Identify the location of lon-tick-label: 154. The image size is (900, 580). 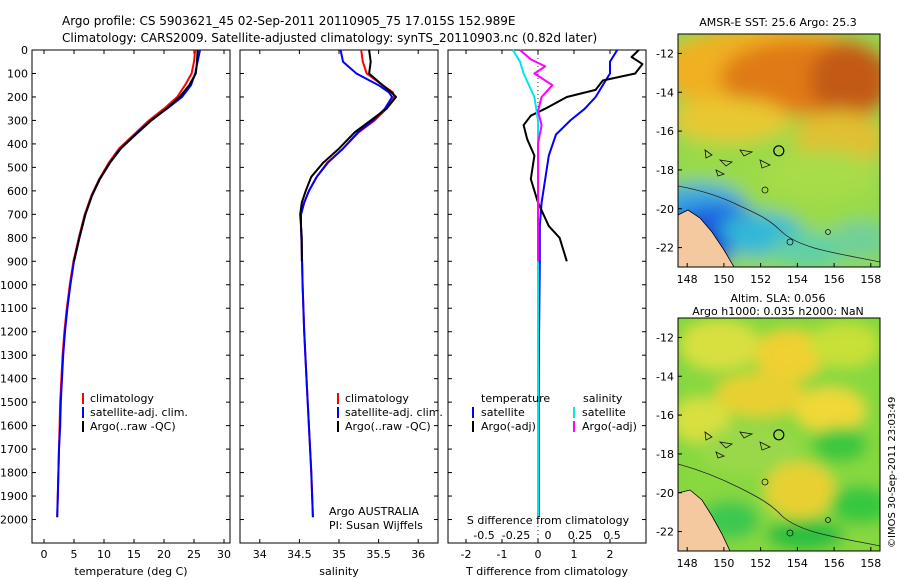
(797, 563).